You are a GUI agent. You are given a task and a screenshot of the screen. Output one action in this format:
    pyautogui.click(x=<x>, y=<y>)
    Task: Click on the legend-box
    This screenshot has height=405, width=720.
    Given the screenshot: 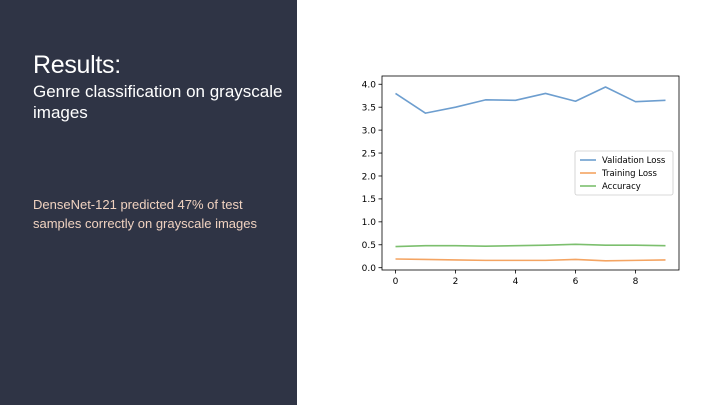 What is the action you would take?
    pyautogui.click(x=624, y=173)
    